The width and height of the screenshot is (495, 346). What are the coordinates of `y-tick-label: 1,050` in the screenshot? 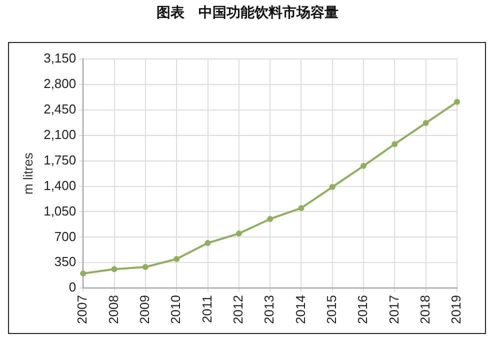 It's located at (60, 210).